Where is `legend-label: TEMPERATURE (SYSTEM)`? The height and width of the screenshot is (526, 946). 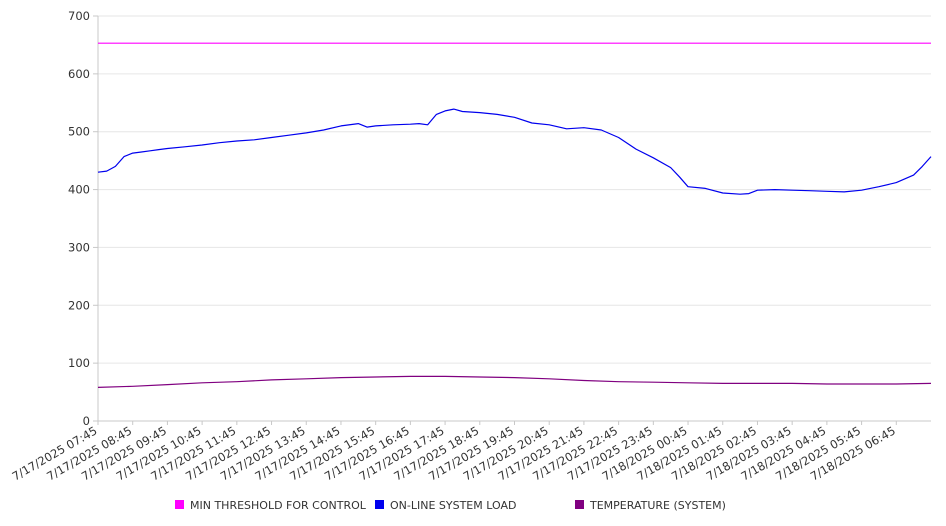
legend-label: TEMPERATURE (SYSTEM) is located at coordinates (657, 505).